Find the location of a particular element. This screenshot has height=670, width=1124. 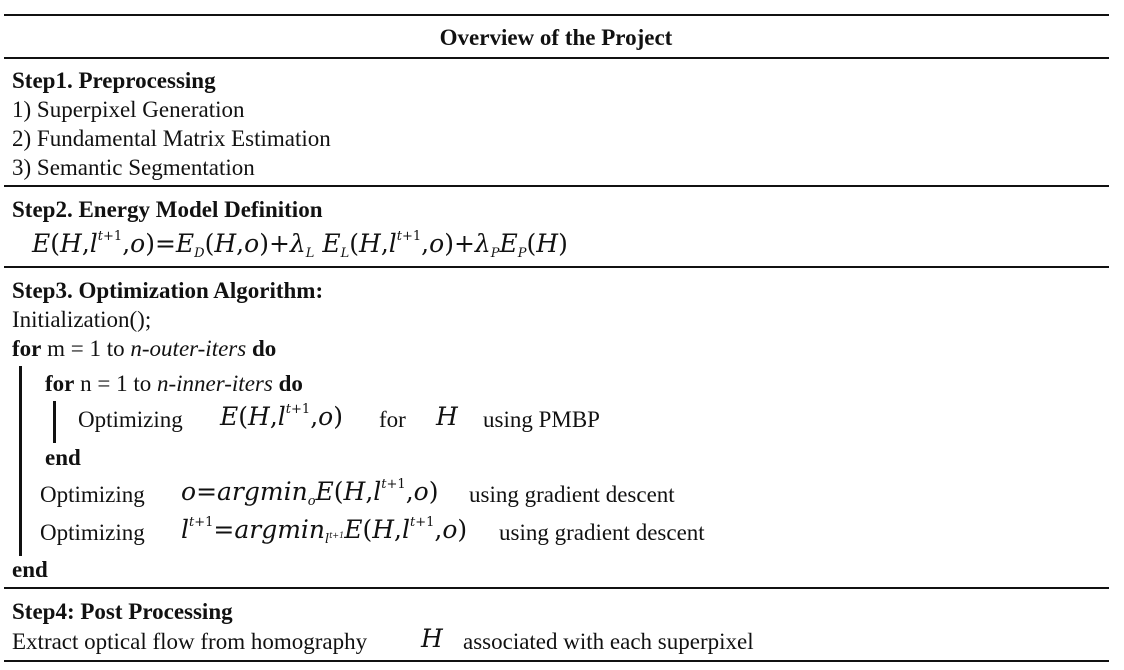

inner-body-text: Optimizing is located at coordinates (130, 419).